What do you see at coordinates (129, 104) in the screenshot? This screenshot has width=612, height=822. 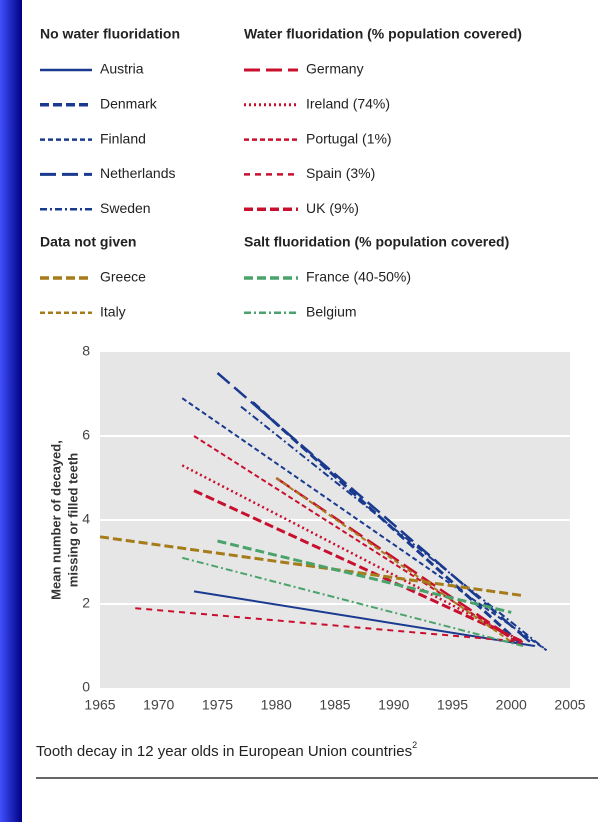 I see `legend-label: Denmark` at bounding box center [129, 104].